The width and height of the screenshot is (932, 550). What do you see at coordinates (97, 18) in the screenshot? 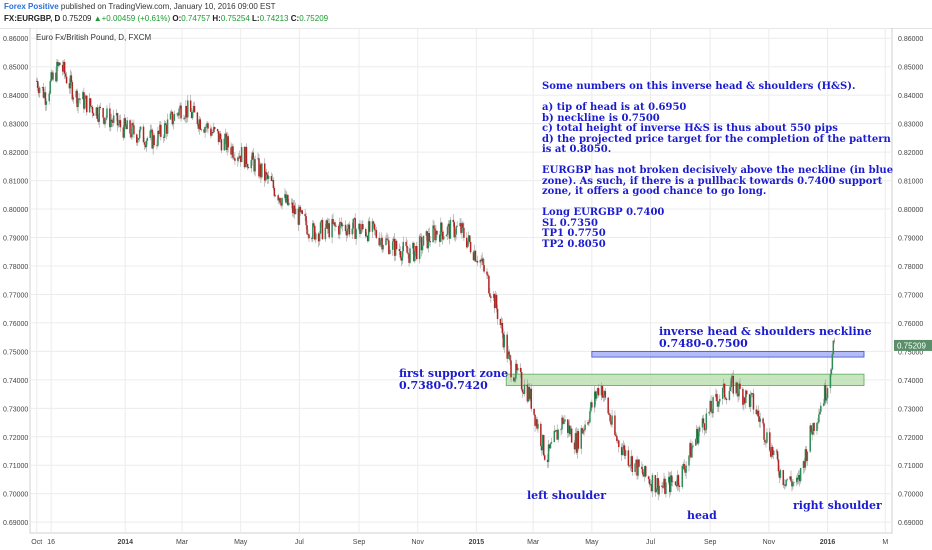
I see `up-arrow-icon: ▲` at bounding box center [97, 18].